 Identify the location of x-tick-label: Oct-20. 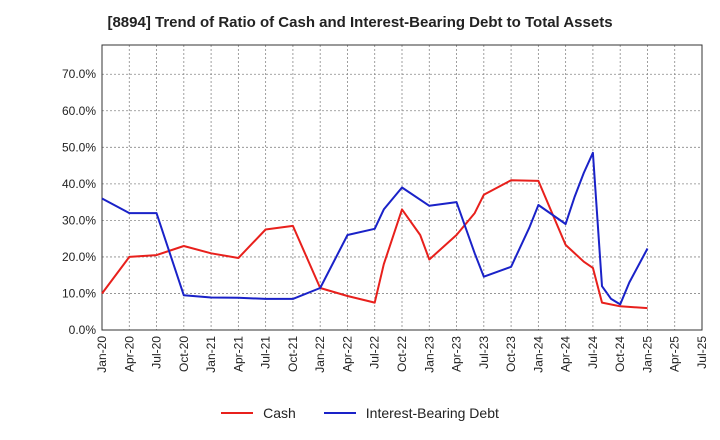
(184, 354).